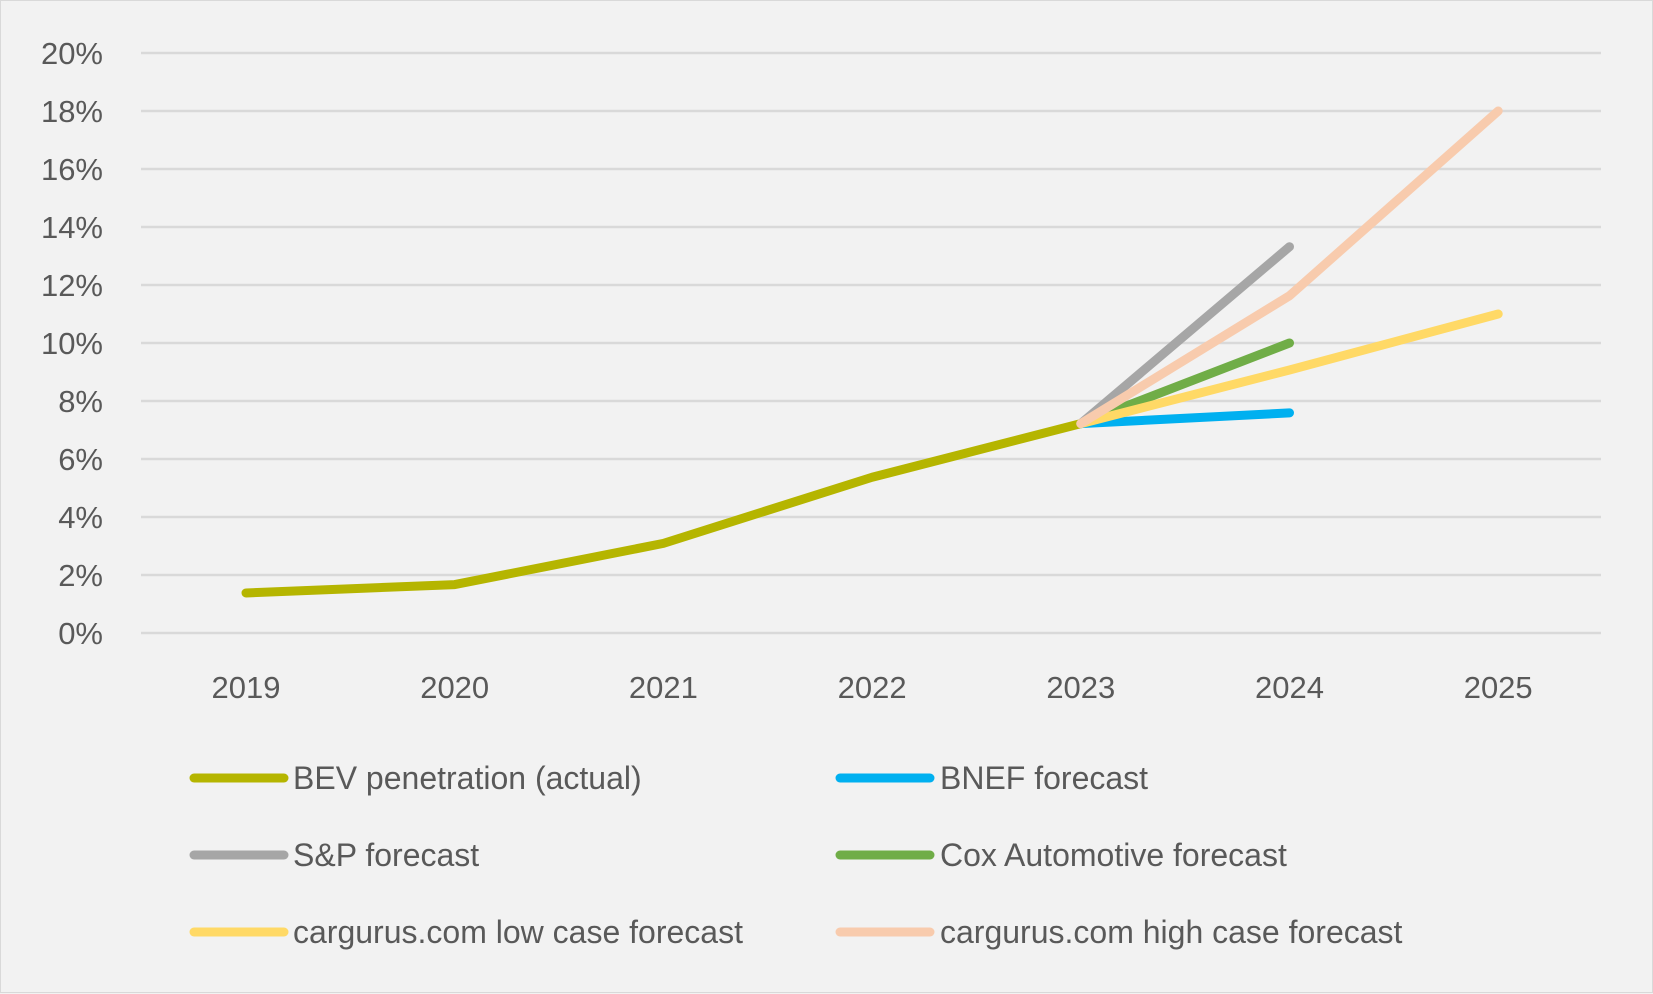 The width and height of the screenshot is (1653, 994). What do you see at coordinates (72, 285) in the screenshot?
I see `y-tick-label: 12%` at bounding box center [72, 285].